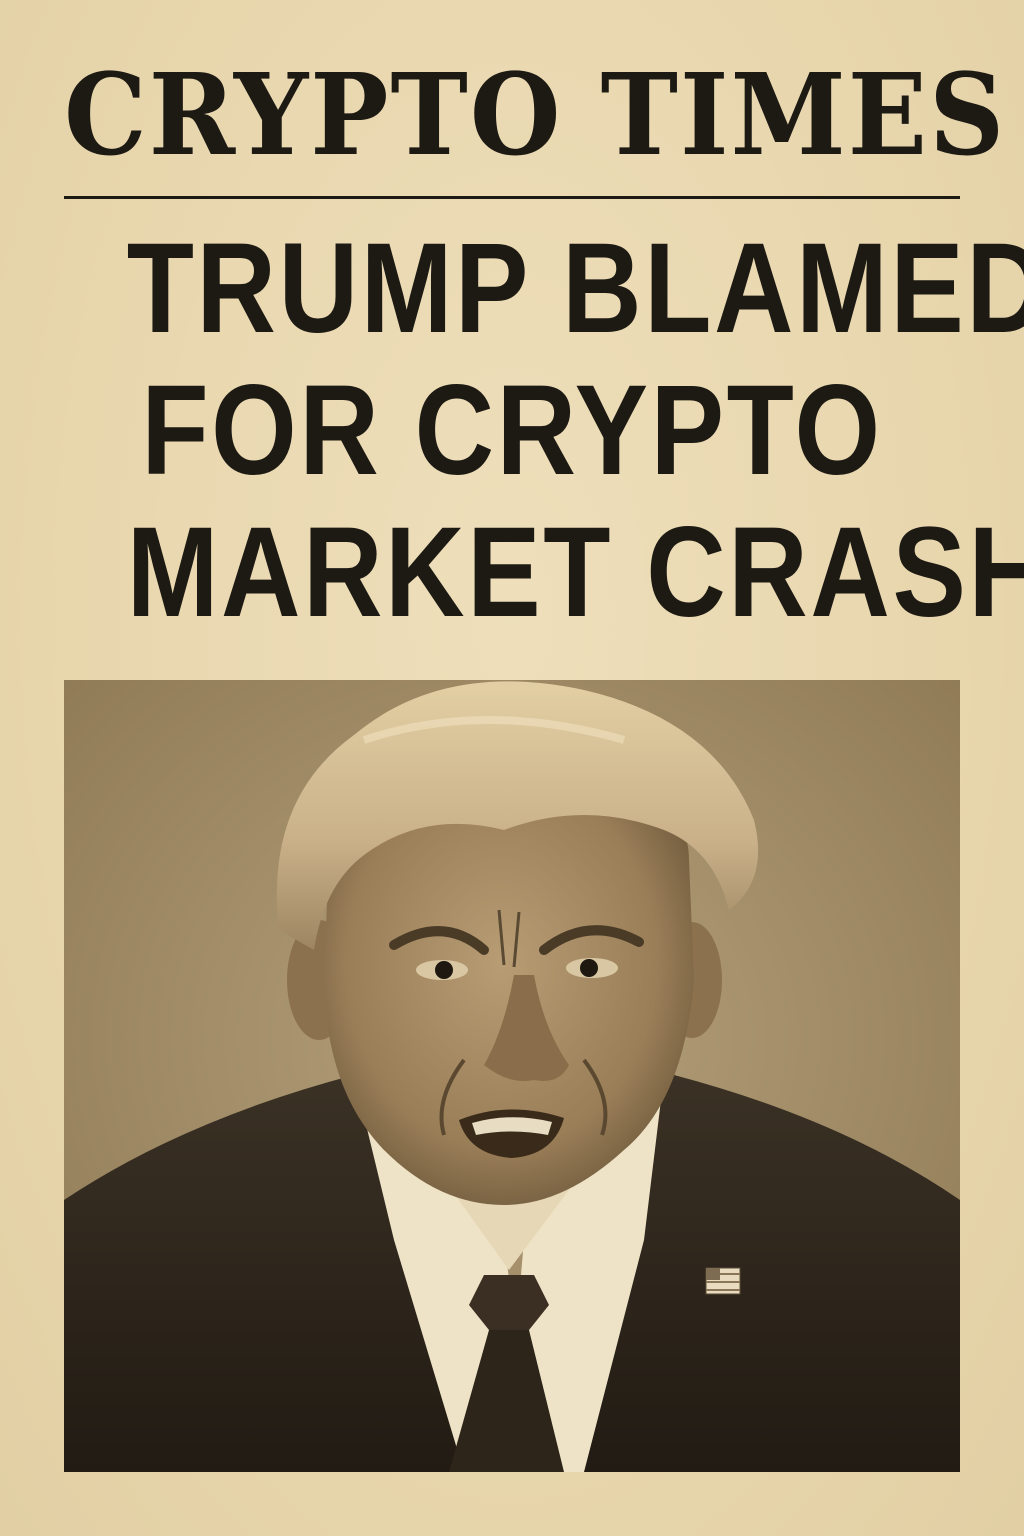  What do you see at coordinates (512, 197) in the screenshot?
I see `masthead-divider` at bounding box center [512, 197].